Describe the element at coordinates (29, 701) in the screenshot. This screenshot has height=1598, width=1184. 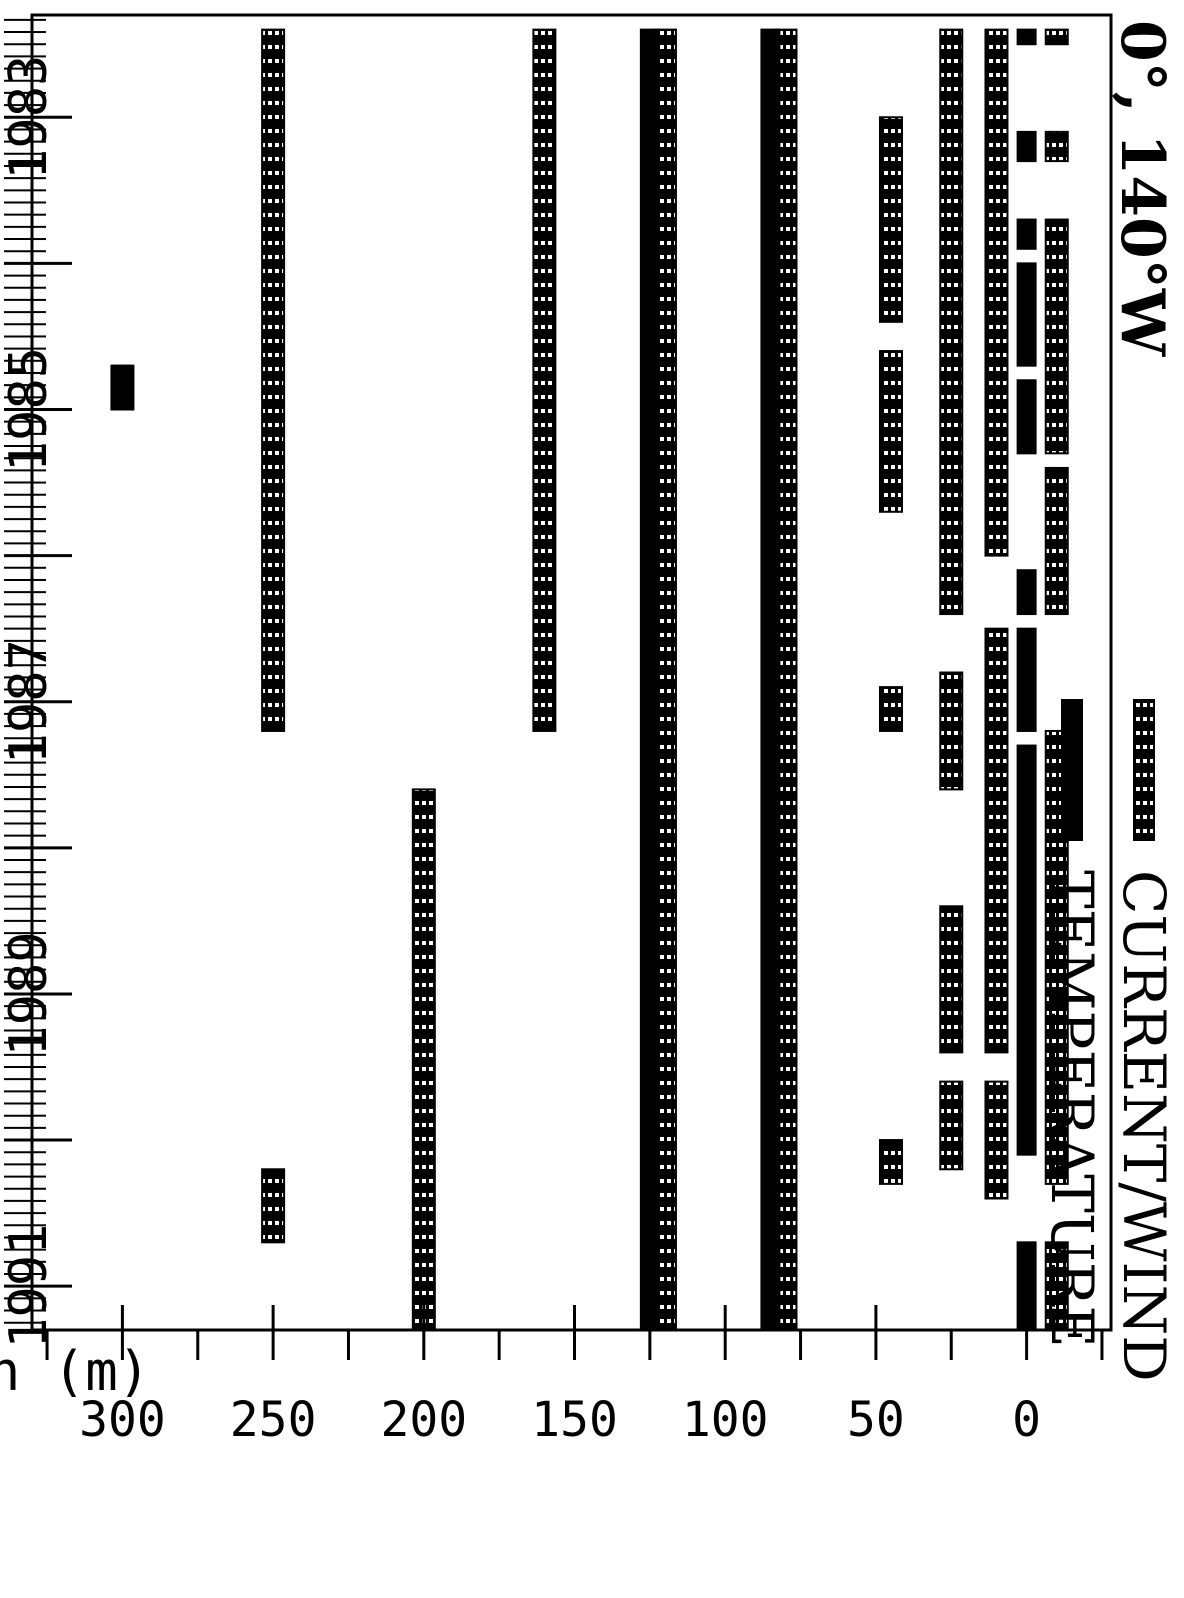
I see `year-tick-label-1987: 1987` at that location.